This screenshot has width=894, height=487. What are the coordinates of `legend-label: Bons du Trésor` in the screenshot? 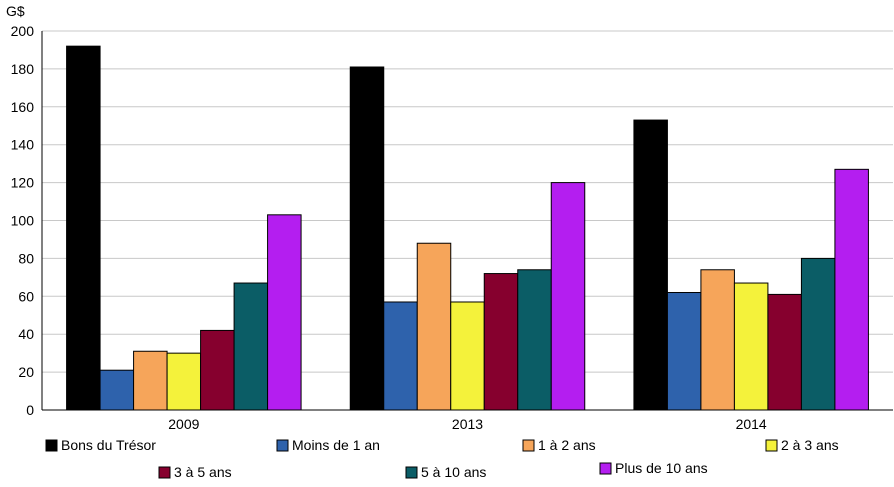 It's located at (108, 445).